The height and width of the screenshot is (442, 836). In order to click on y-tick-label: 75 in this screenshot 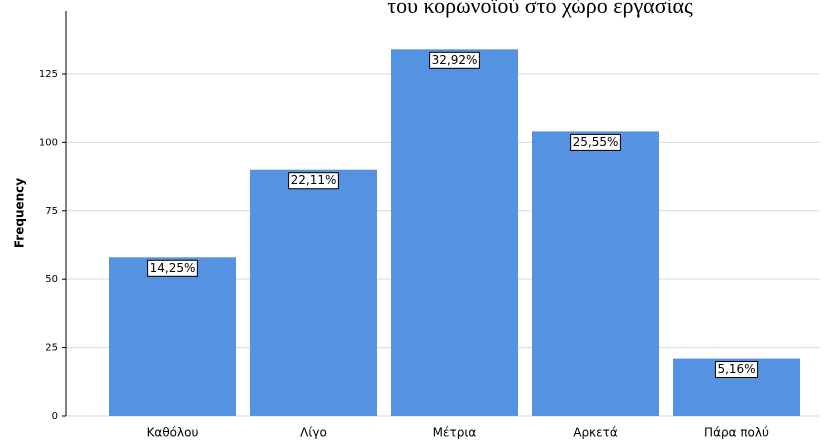, I will do `click(51, 211)`.